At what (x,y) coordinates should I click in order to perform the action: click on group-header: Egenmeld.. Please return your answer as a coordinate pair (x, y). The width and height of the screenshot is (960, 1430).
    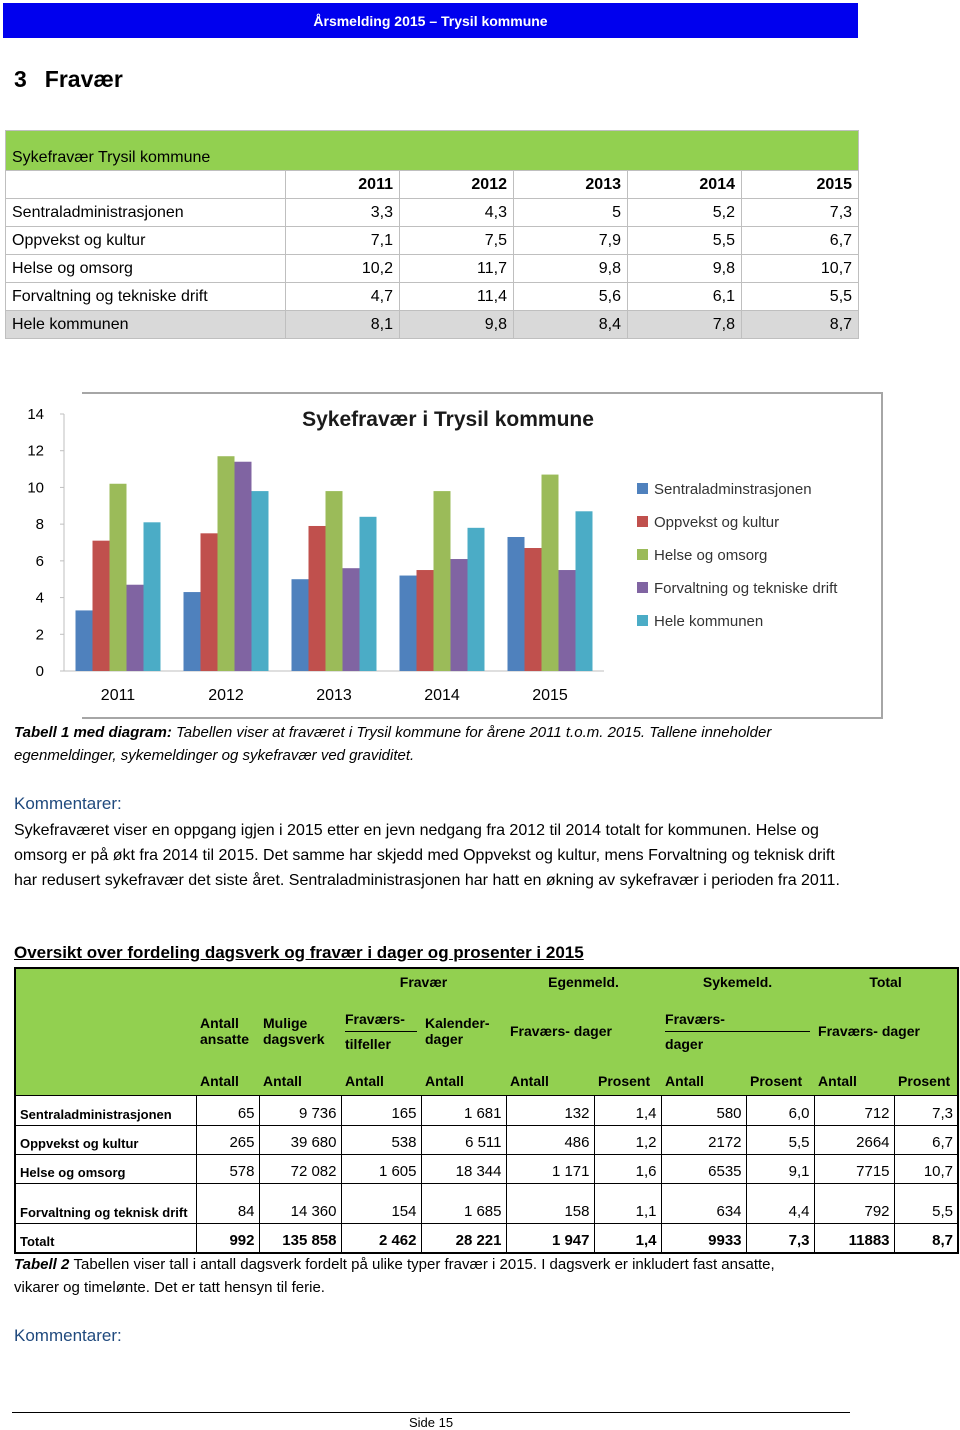
    Looking at the image, I should click on (584, 981).